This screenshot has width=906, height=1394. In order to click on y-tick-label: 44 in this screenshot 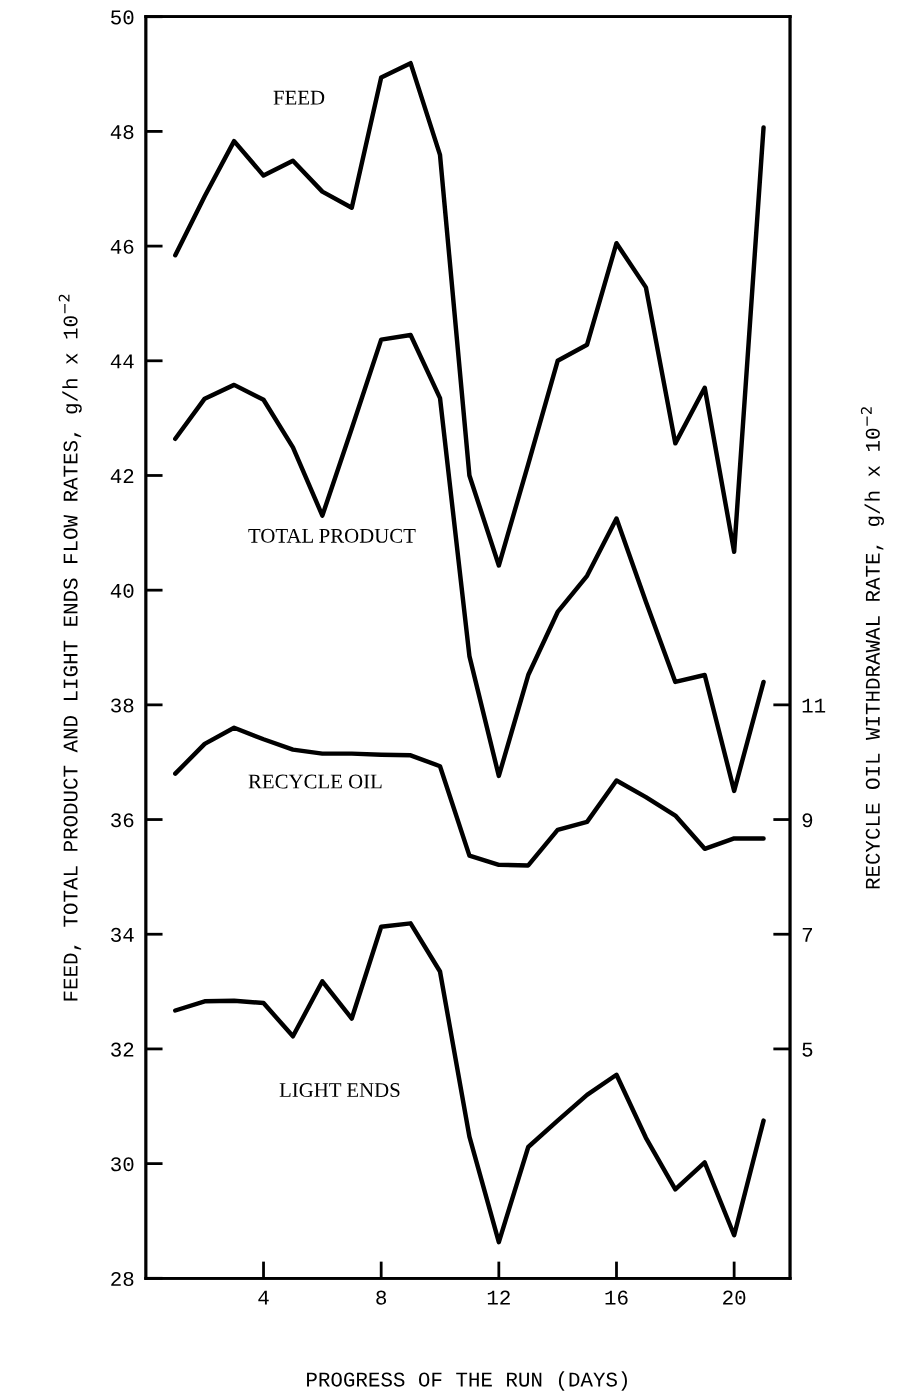, I will do `click(122, 361)`.